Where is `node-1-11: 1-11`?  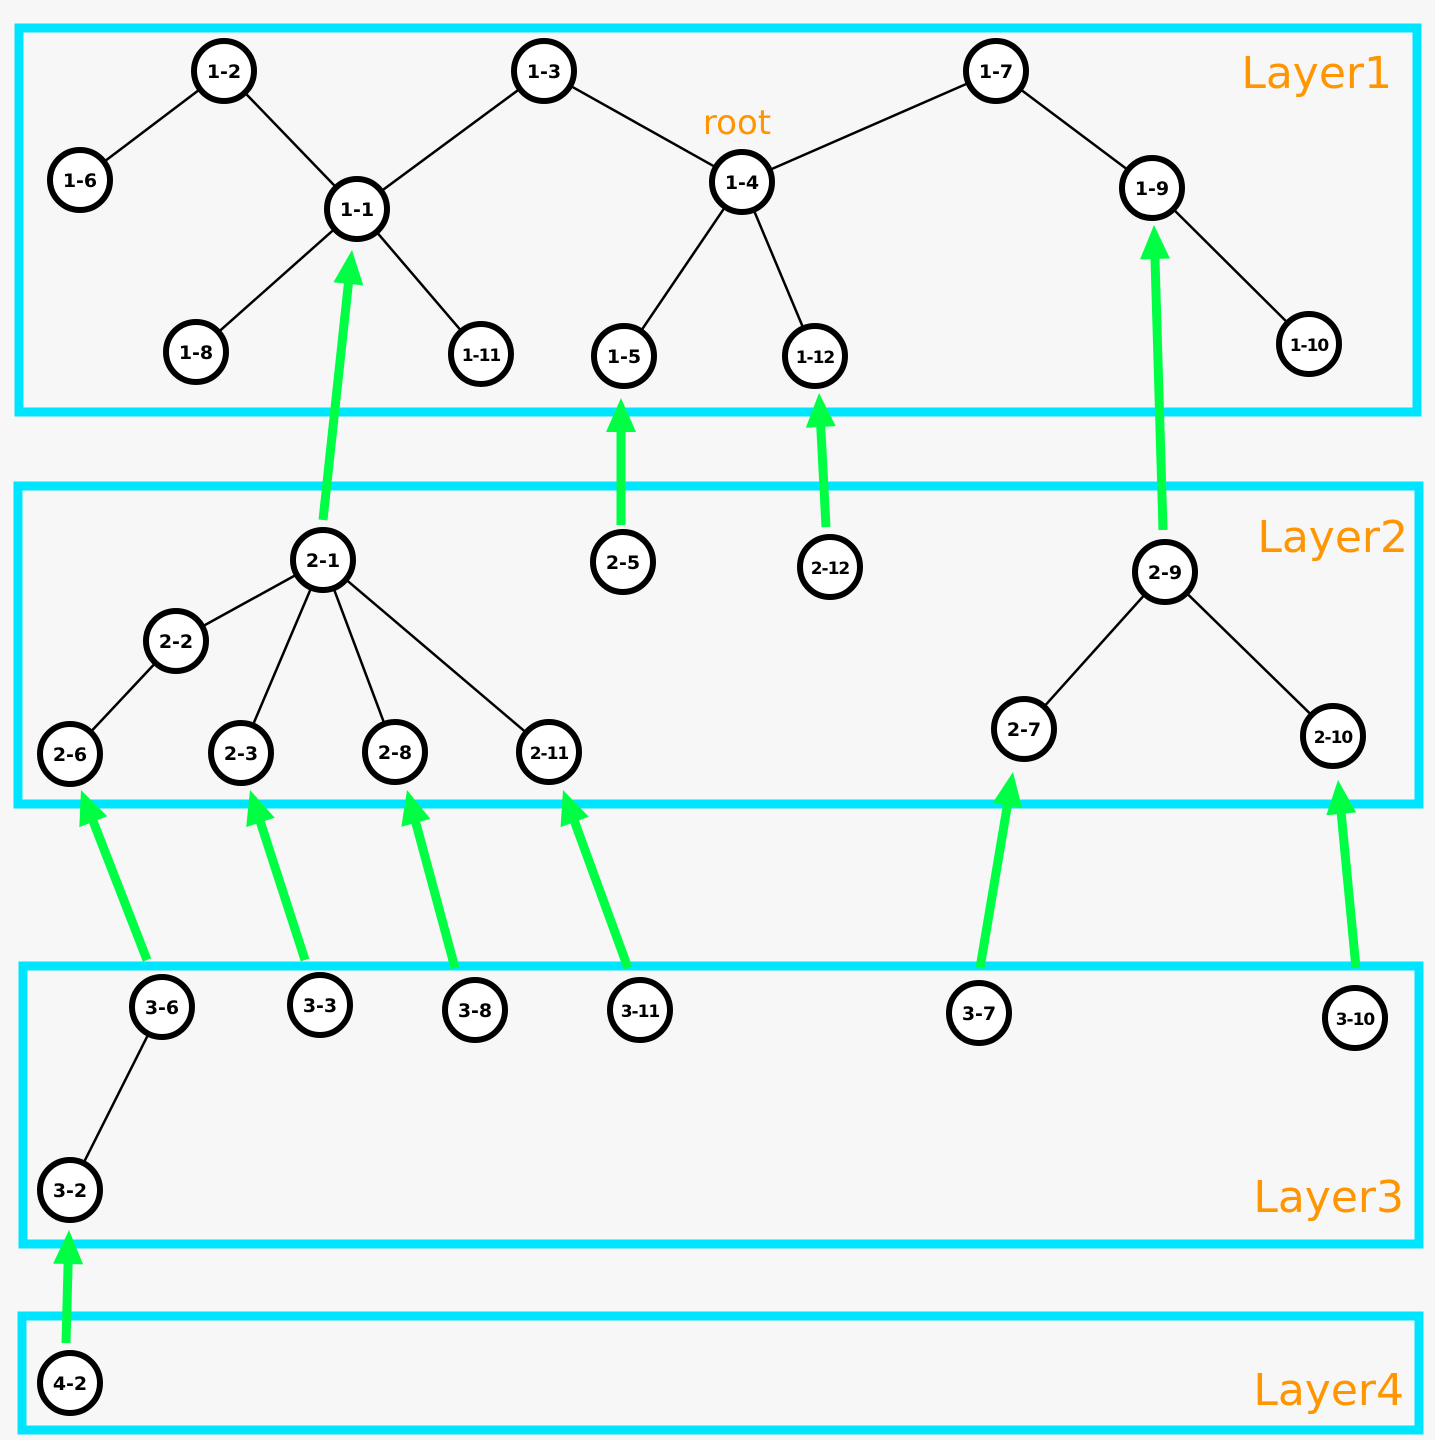 node-1-11: 1-11 is located at coordinates (481, 354).